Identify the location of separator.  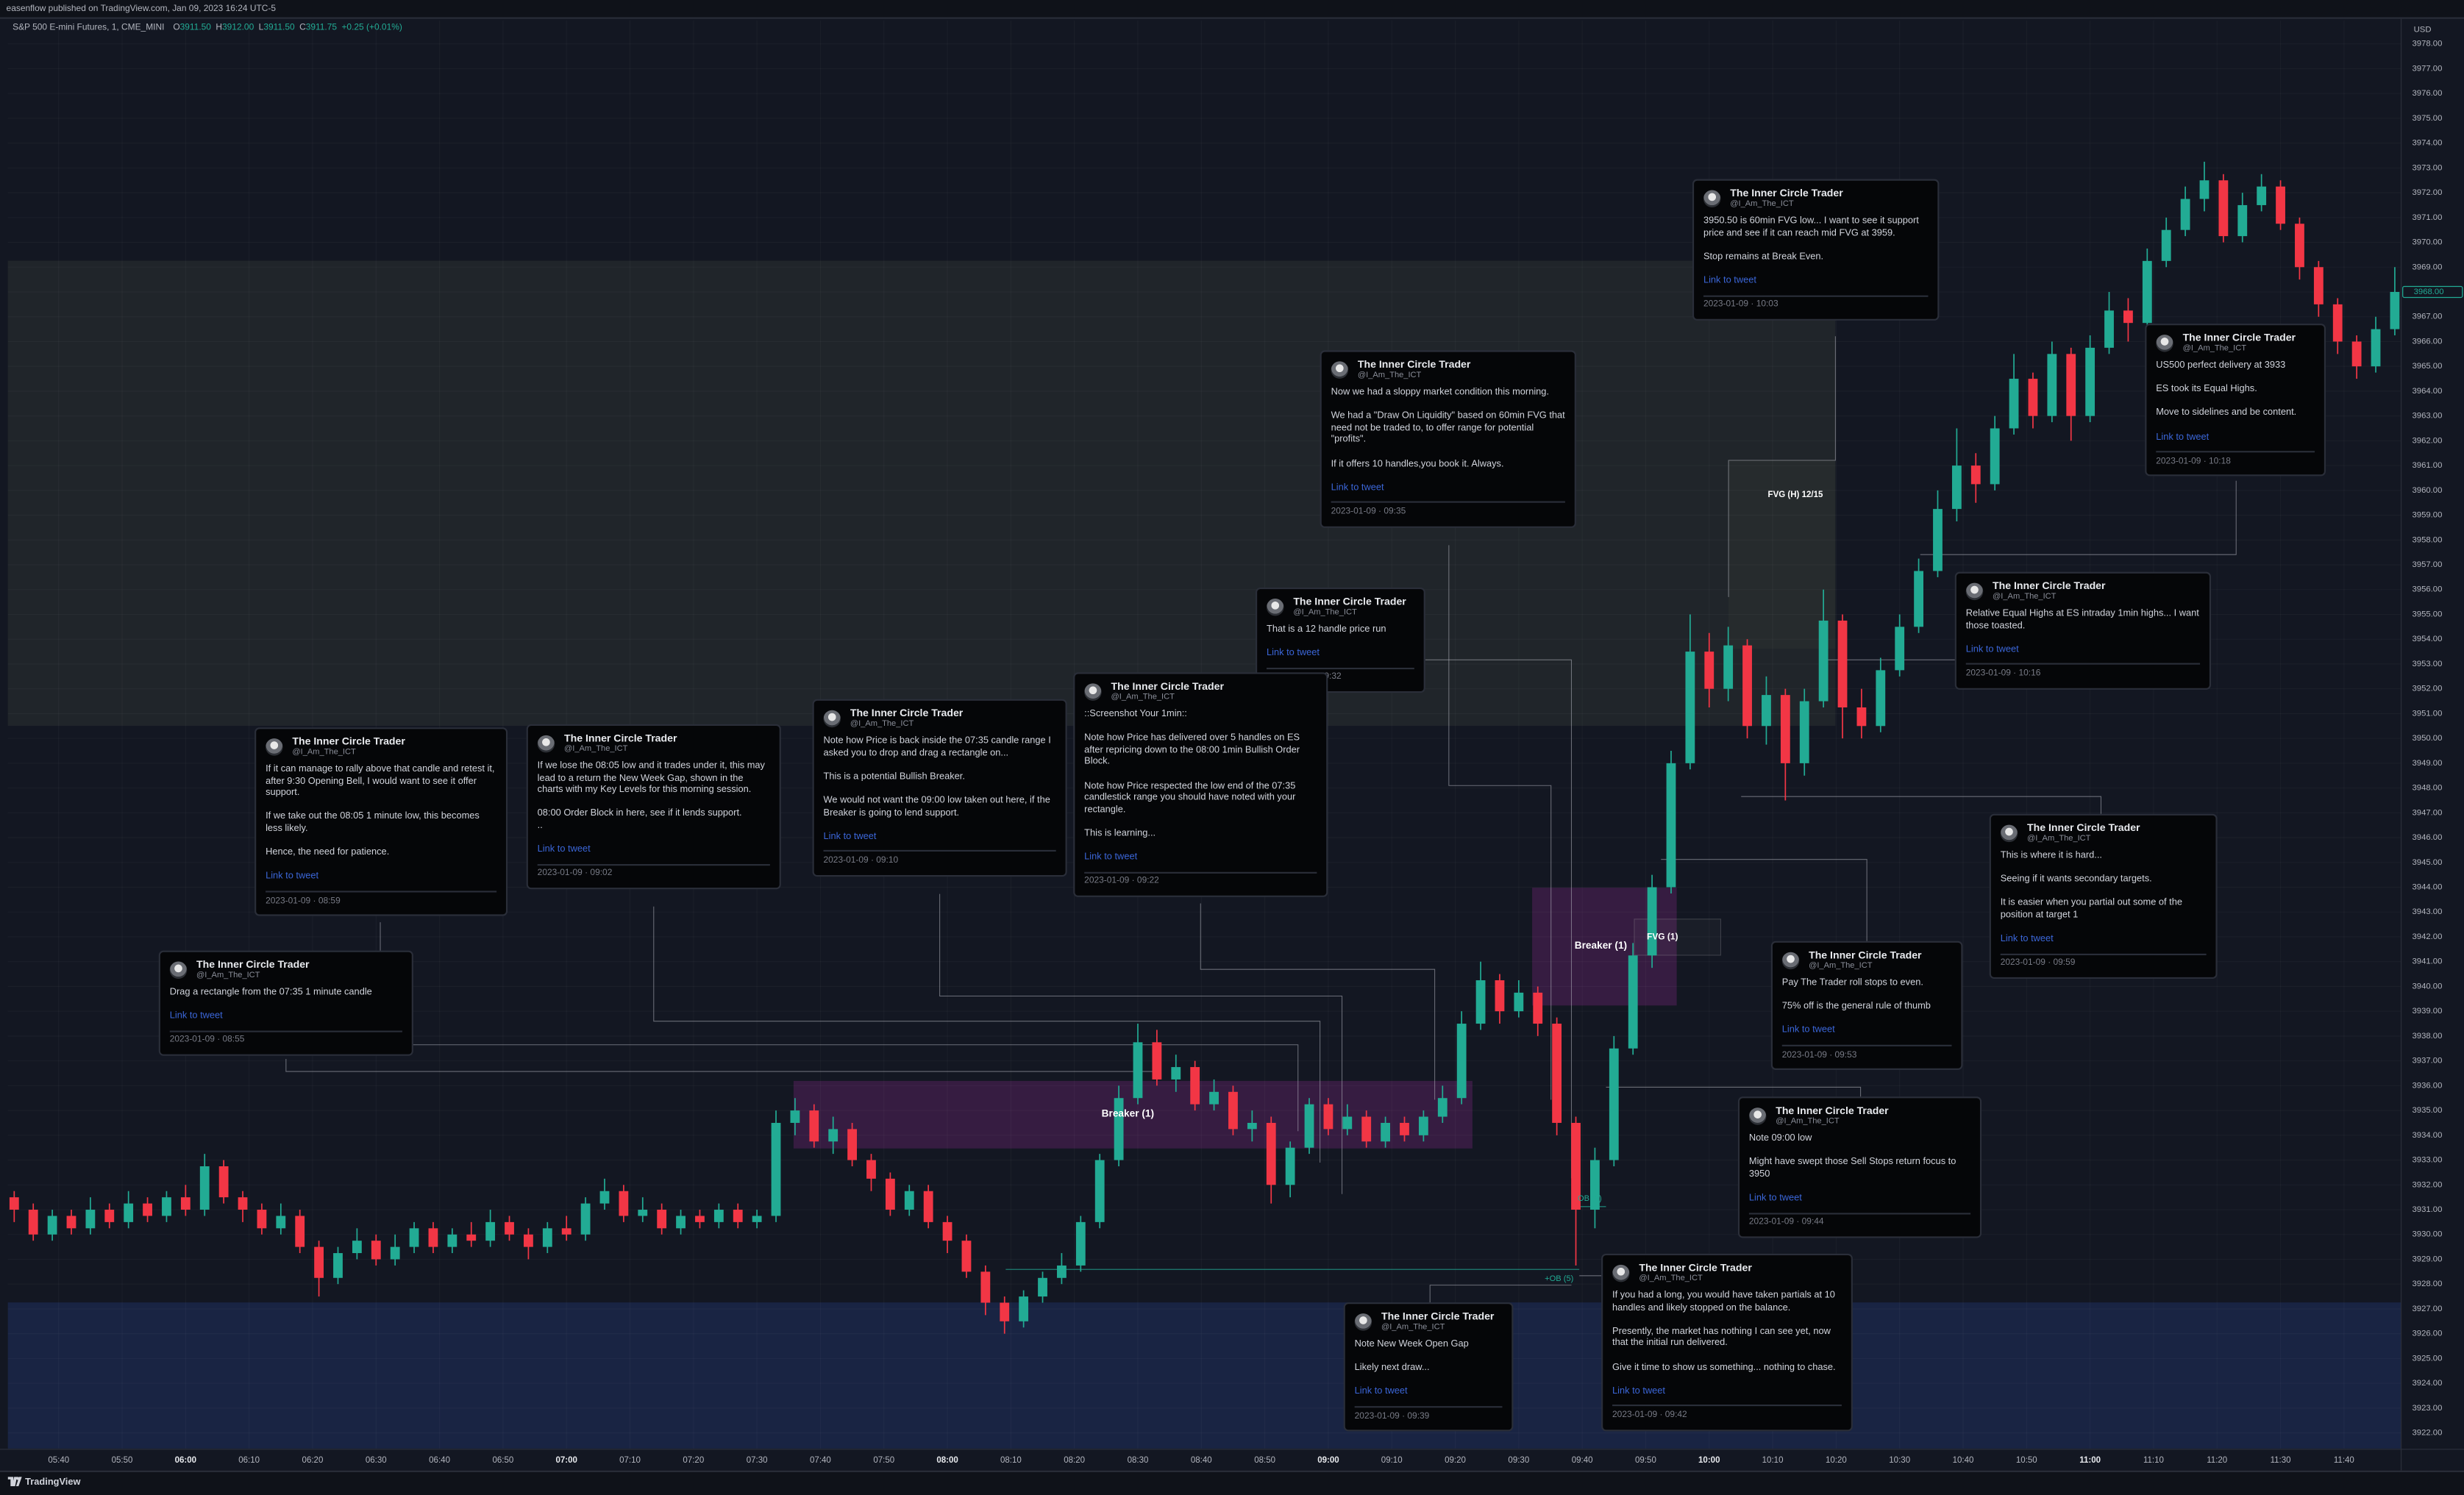
(2103, 954).